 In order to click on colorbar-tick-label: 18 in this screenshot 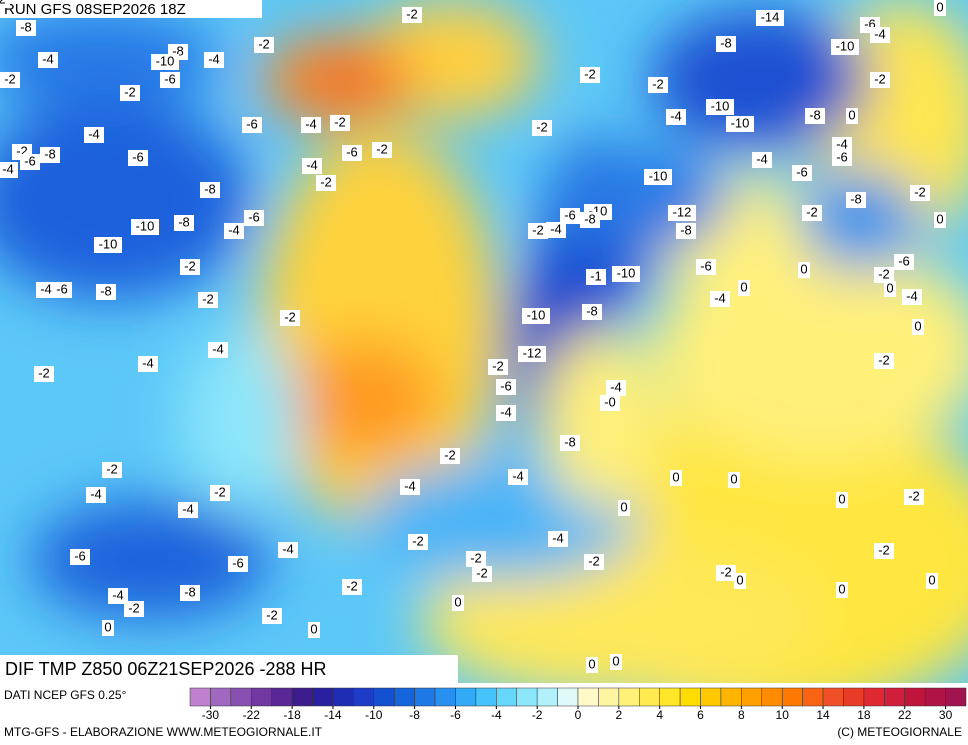, I will do `click(864, 715)`.